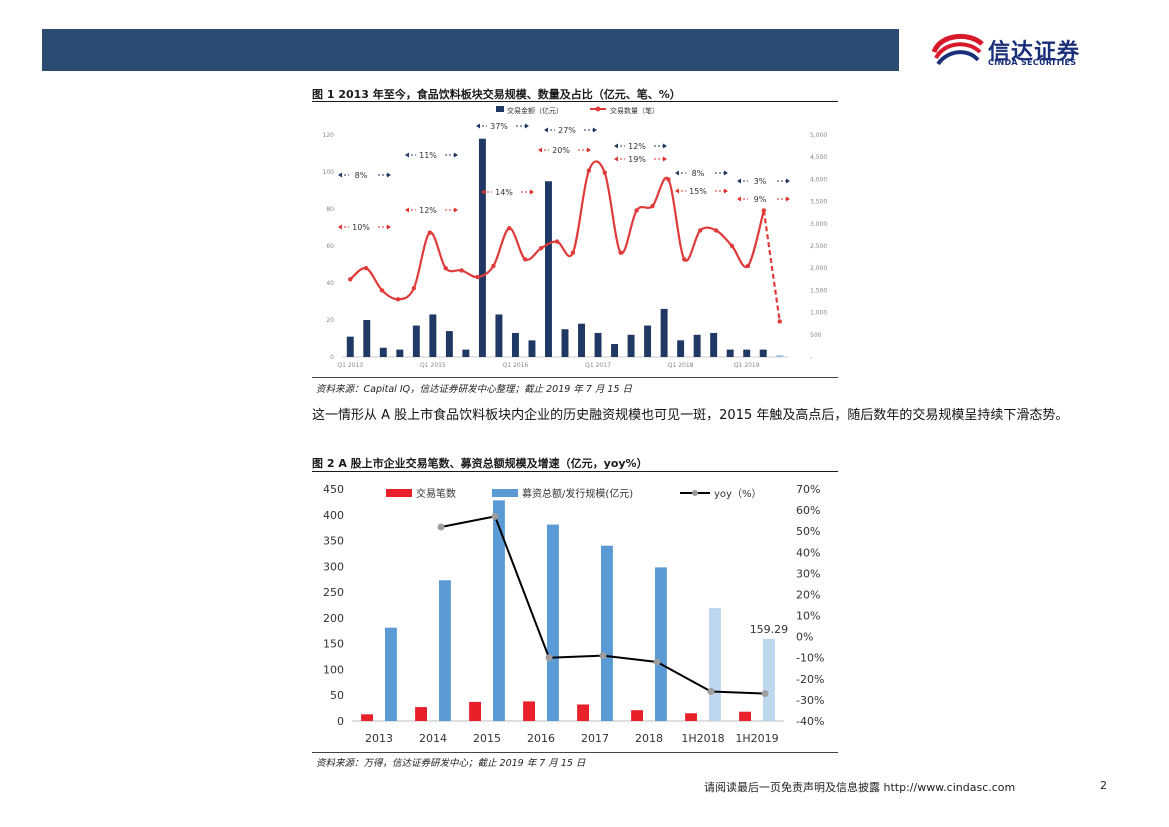  What do you see at coordinates (810, 700) in the screenshot?
I see `y-right-tick-label: -30%` at bounding box center [810, 700].